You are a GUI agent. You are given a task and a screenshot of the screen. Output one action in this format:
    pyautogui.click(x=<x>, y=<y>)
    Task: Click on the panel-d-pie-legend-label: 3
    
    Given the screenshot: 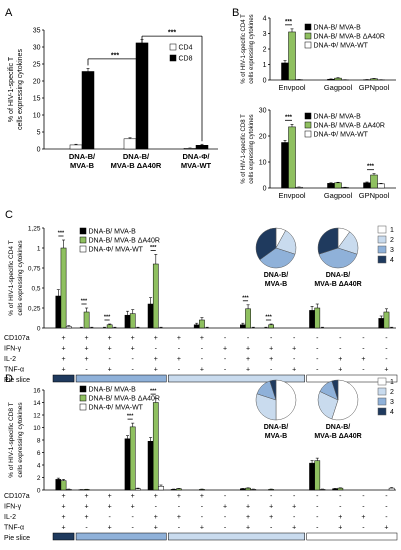 What is the action you would take?
    pyautogui.click(x=392, y=402)
    